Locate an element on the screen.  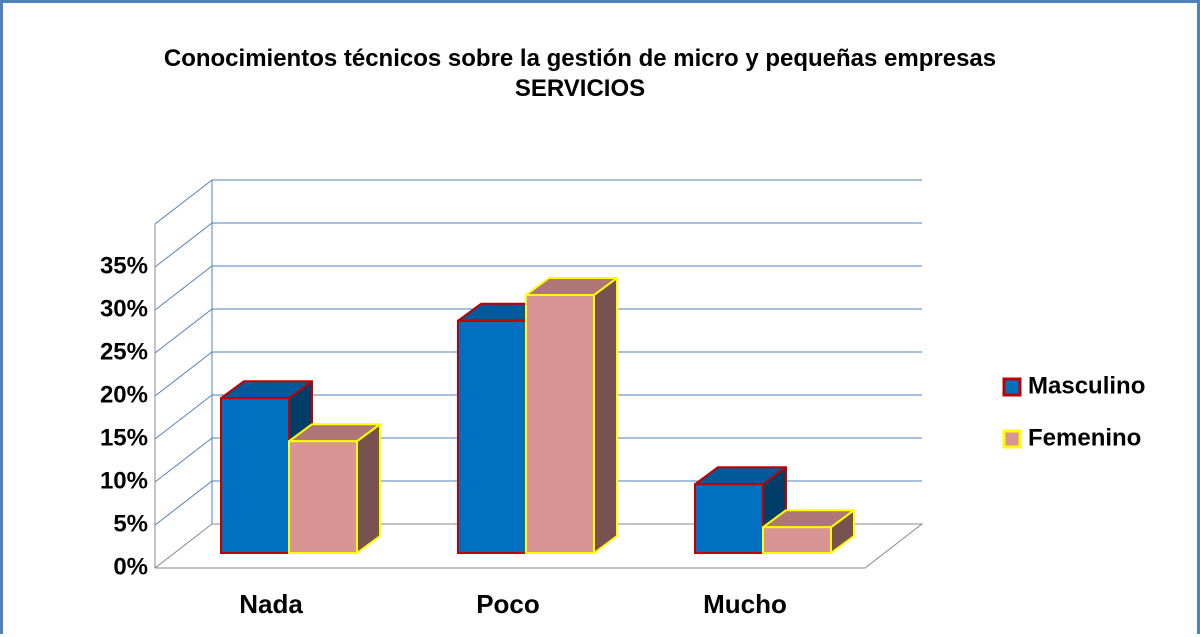
y-tick-label: 15% is located at coordinates (124, 437).